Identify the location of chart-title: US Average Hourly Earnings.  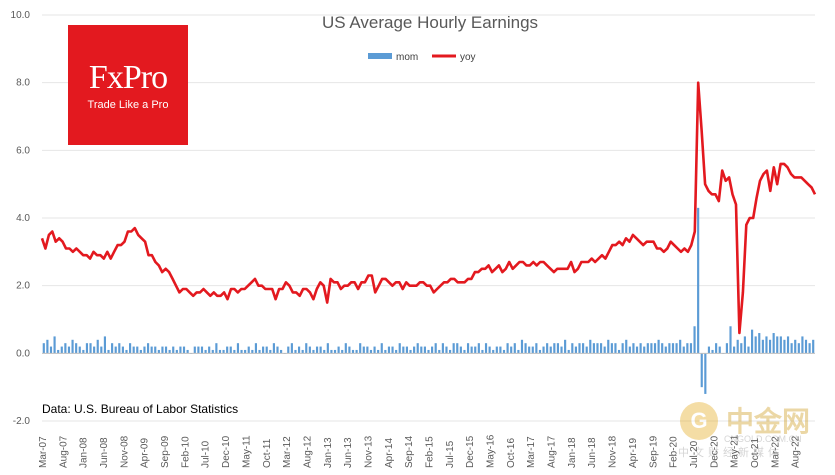
(430, 22).